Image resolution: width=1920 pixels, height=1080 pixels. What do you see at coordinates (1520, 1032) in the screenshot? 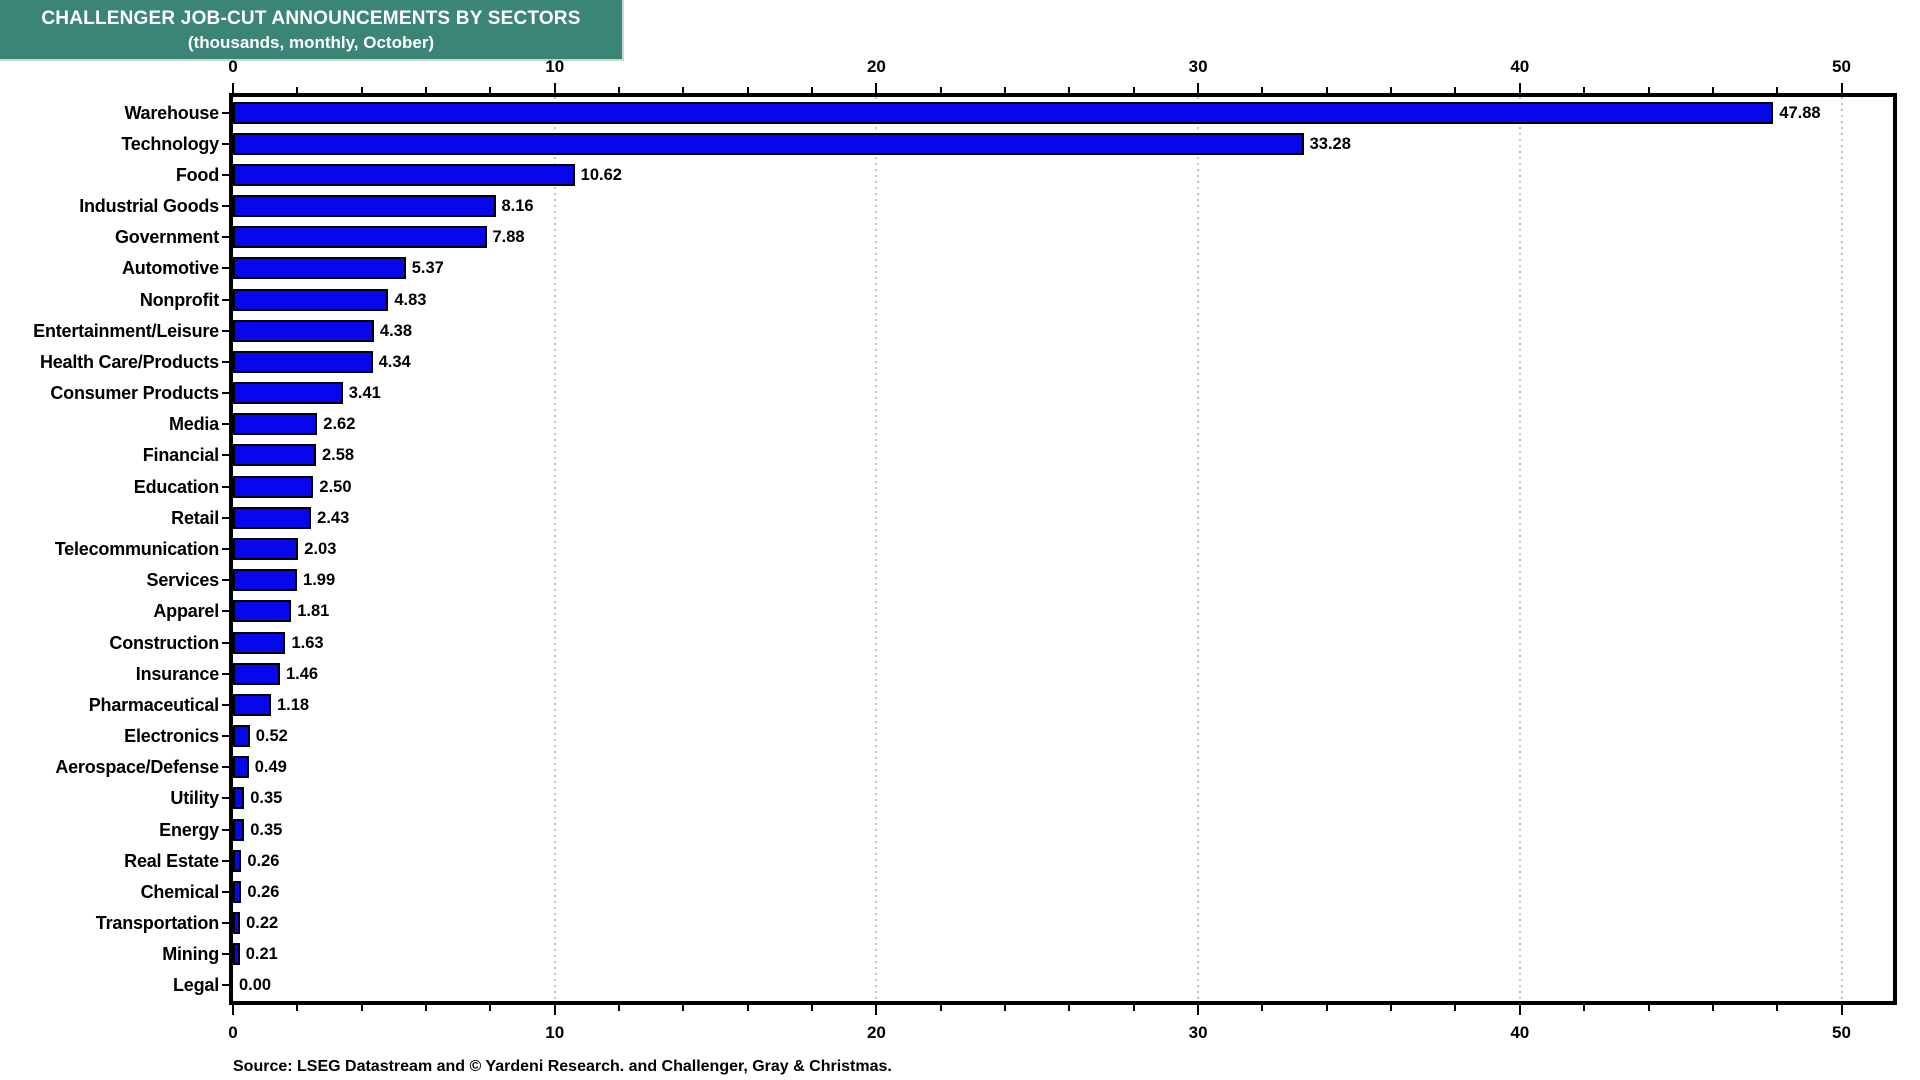
I see `bottom-axis-label-40: 40` at bounding box center [1520, 1032].